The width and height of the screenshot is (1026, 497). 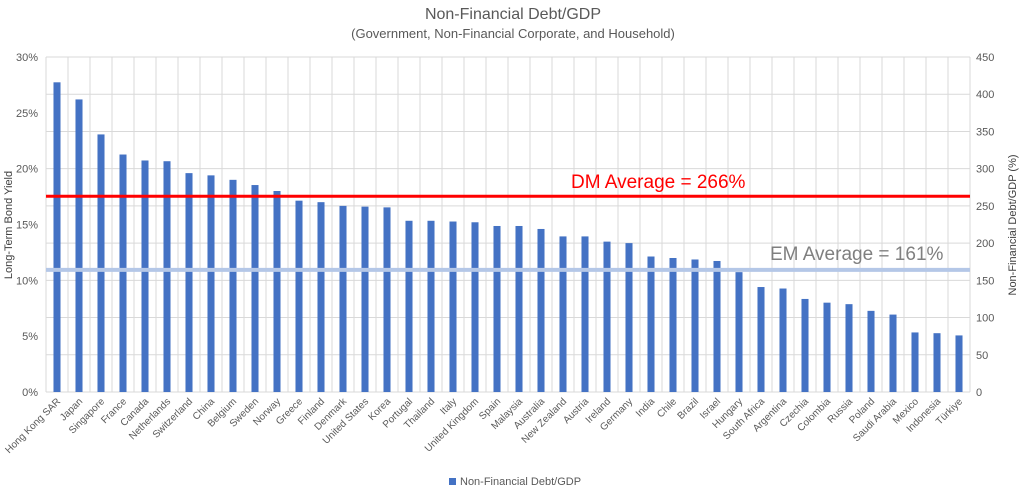 What do you see at coordinates (857, 254) in the screenshot?
I see `em-average-label: EM Average = 161%` at bounding box center [857, 254].